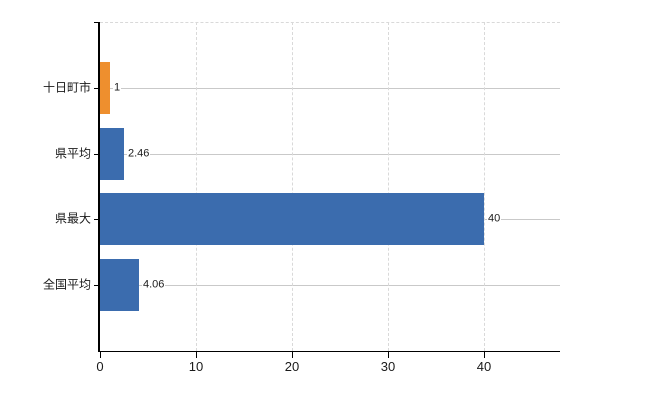  Describe the element at coordinates (72, 218) in the screenshot. I see `category-label: 県最大` at that location.